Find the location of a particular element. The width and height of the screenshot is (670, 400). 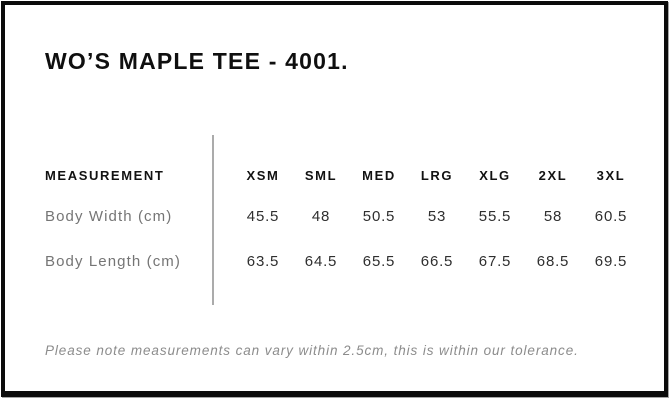

product-title: WO’S MAPLE TEE - 4001. is located at coordinates (197, 61).